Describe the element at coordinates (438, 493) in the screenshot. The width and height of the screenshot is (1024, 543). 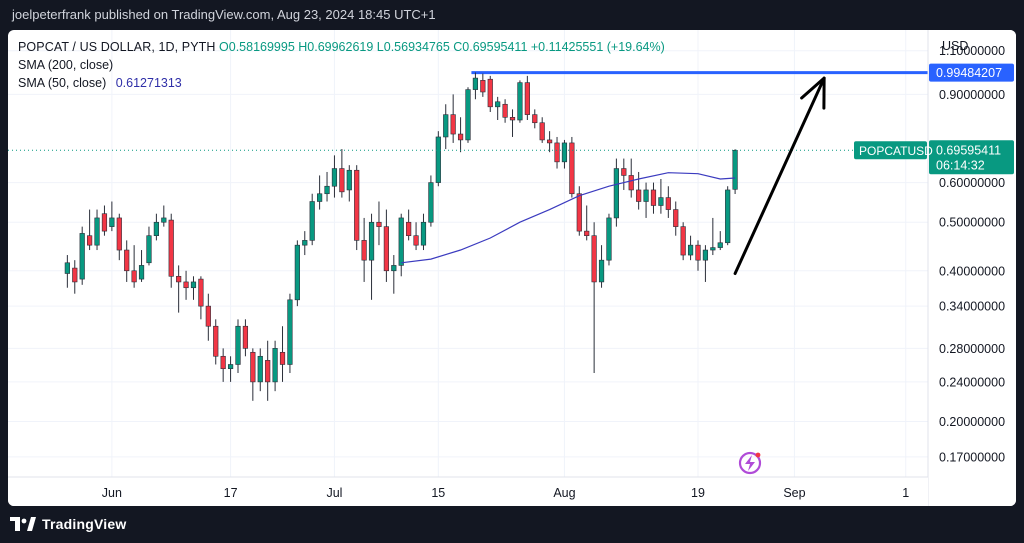
I see `time-tick-label: 15` at that location.